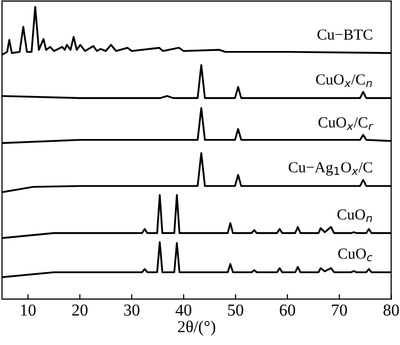 The image size is (400, 345). Describe the element at coordinates (340, 310) in the screenshot. I see `x-tick-label: 70` at that location.